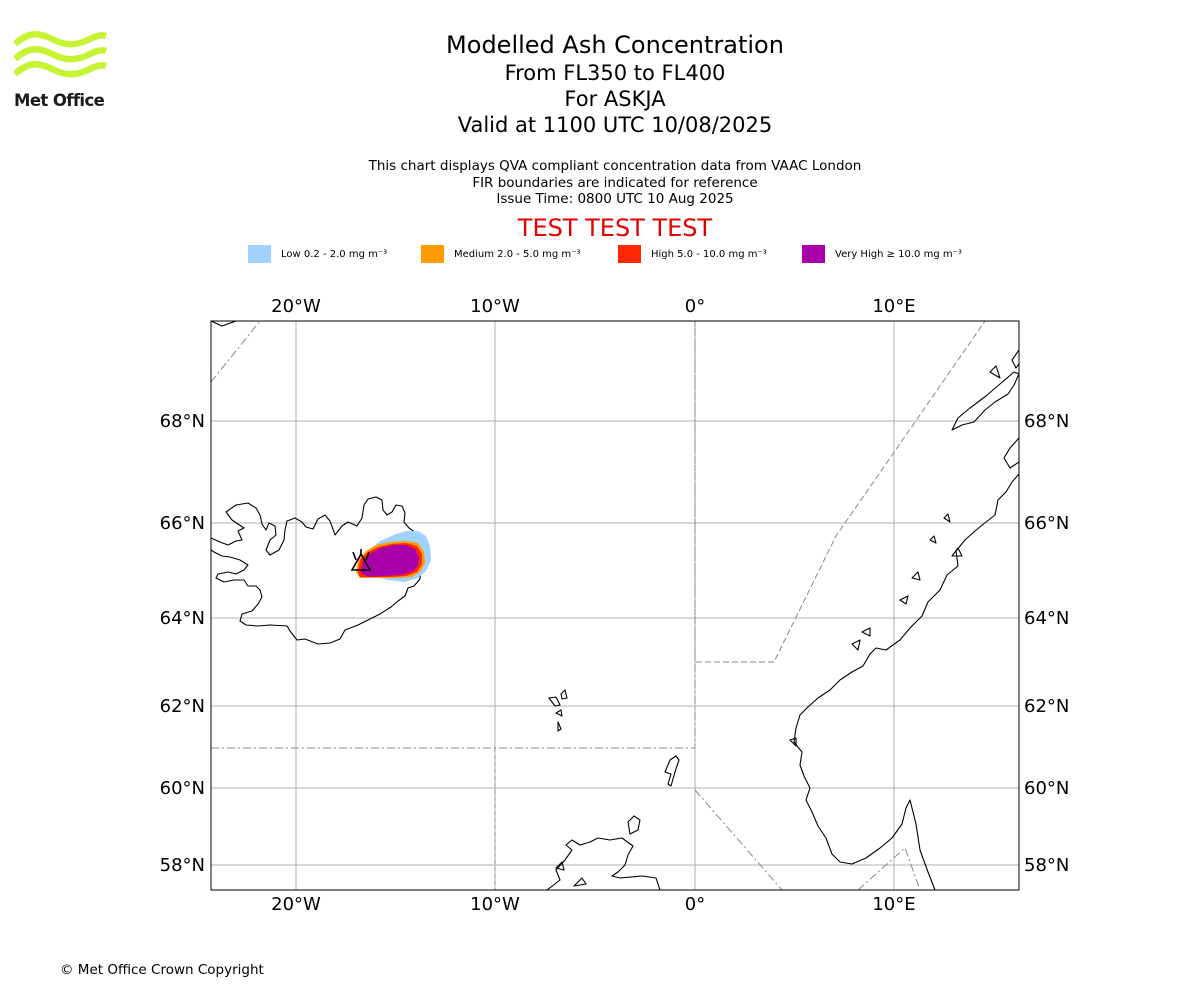 The height and width of the screenshot is (1000, 1200). I want to click on copyright-footer: © Met Office Crown Copyright, so click(162, 970).